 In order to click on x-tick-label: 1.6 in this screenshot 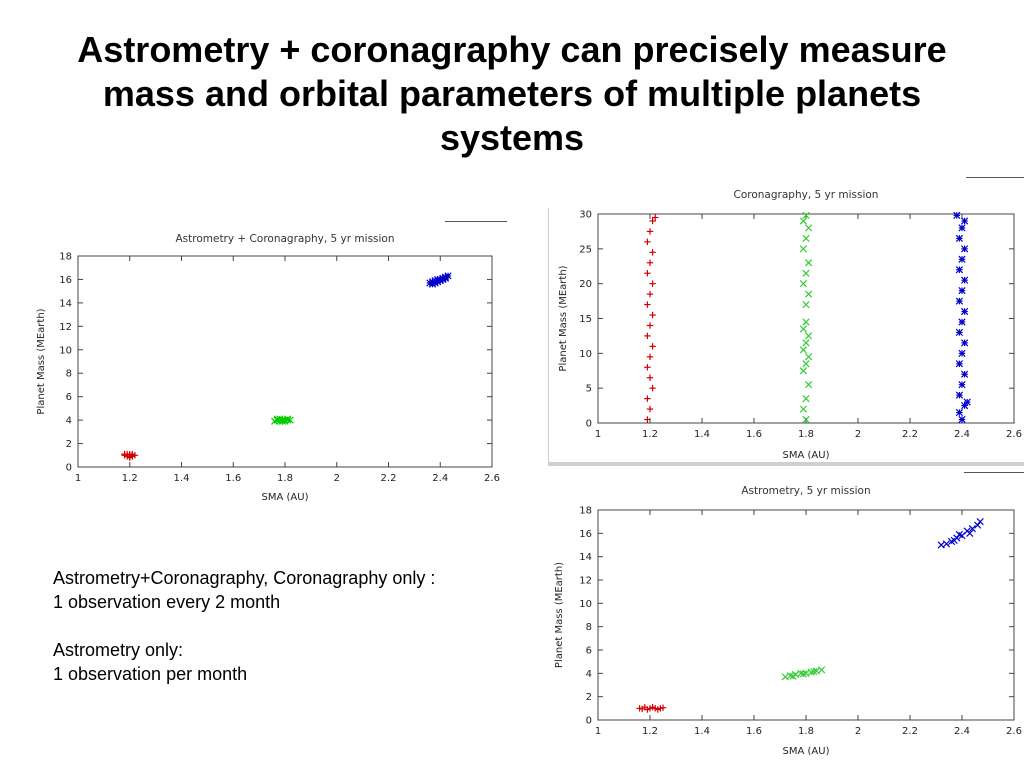, I will do `click(754, 434)`.